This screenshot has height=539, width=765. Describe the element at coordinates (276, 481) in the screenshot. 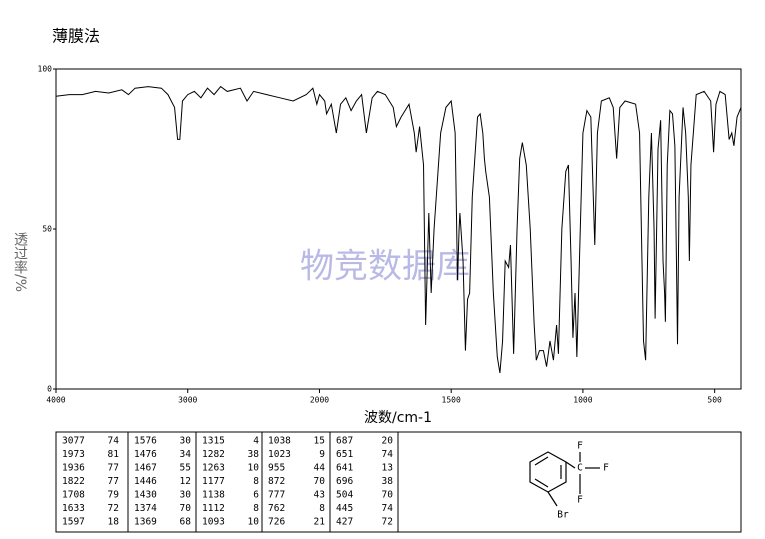

I see `peak-wavenumber: 872` at that location.